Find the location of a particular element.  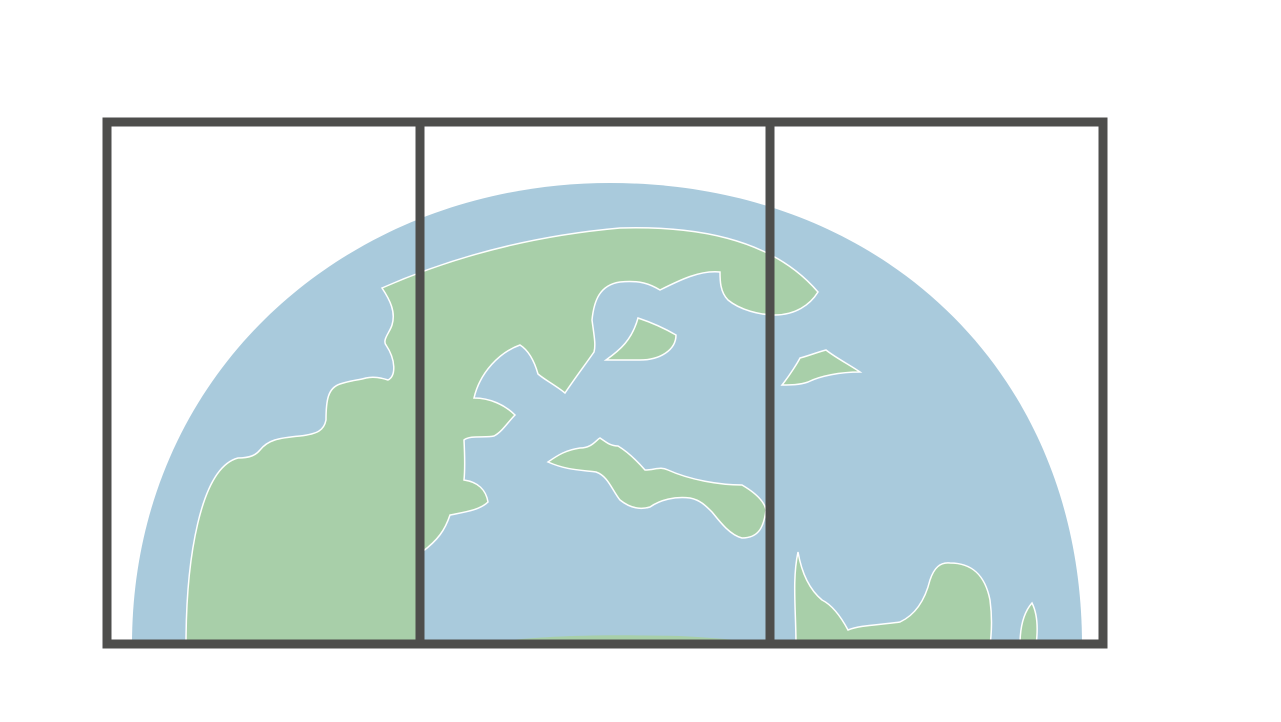

continent-bottom-right is located at coordinates (893, 596).